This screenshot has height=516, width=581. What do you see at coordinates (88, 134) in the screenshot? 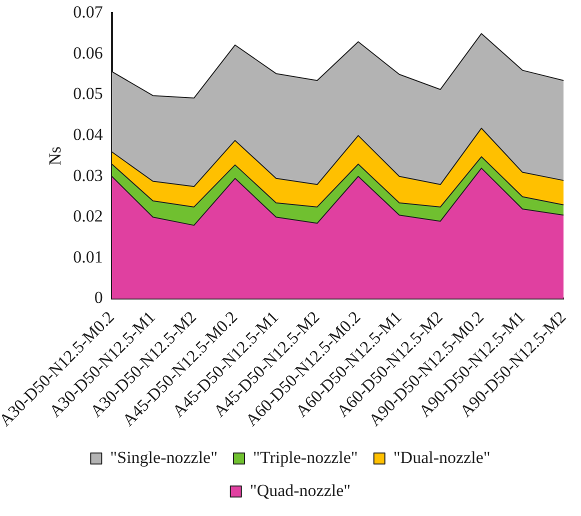
I see `y-tick-label: 0.04` at bounding box center [88, 134].